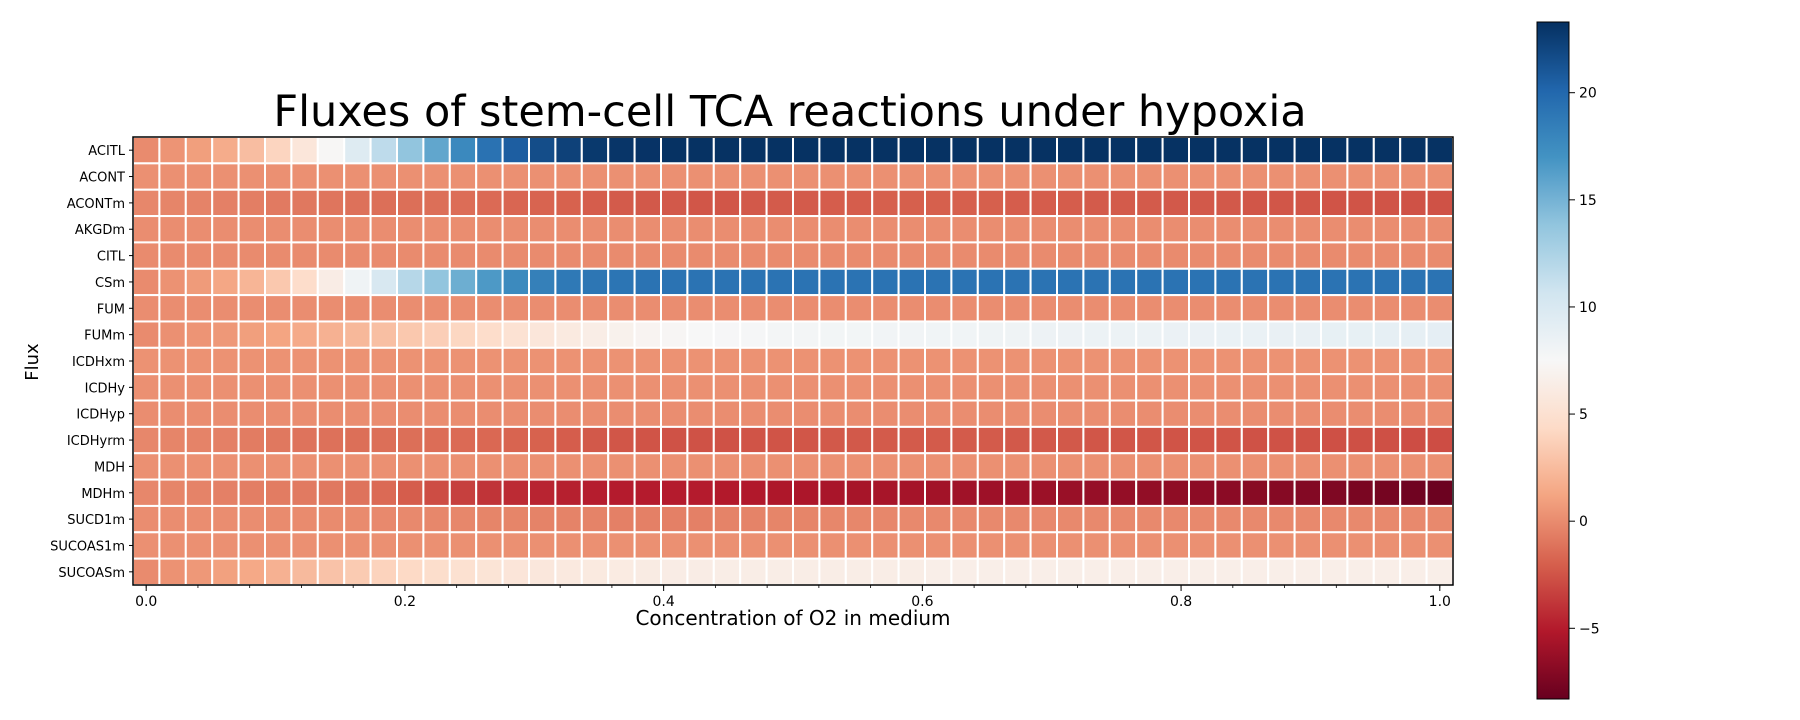  I want to click on x-tick-label: 1.0, so click(1440, 602).